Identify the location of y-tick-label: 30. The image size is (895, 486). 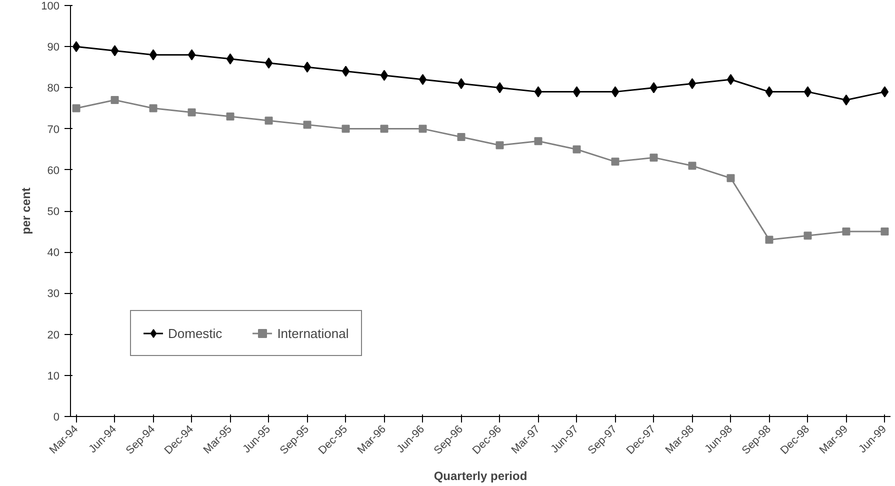
(53, 294).